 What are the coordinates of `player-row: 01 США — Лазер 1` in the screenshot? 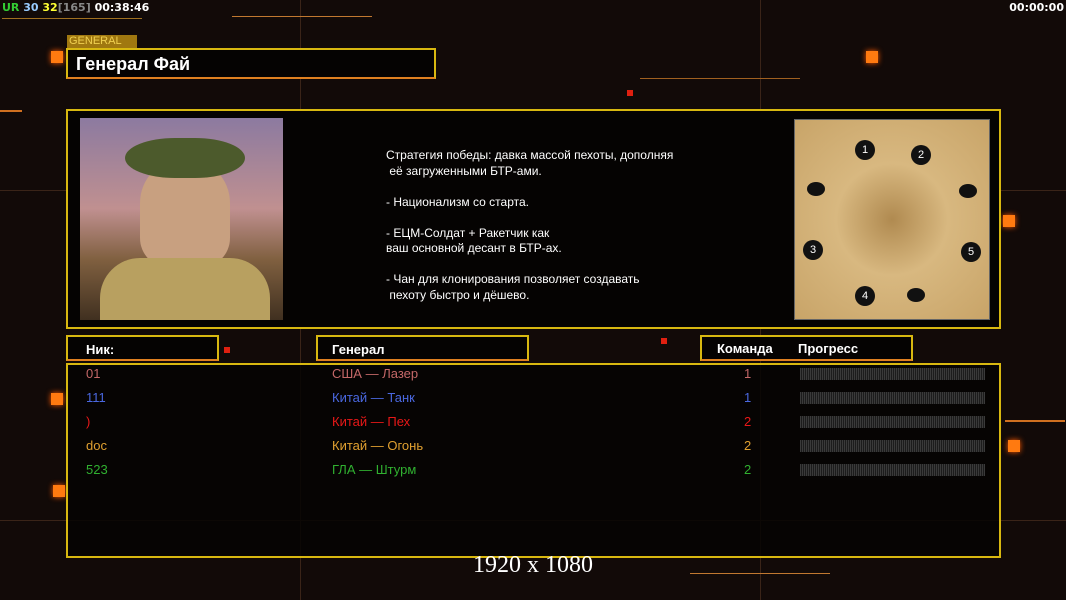 It's located at (533, 376).